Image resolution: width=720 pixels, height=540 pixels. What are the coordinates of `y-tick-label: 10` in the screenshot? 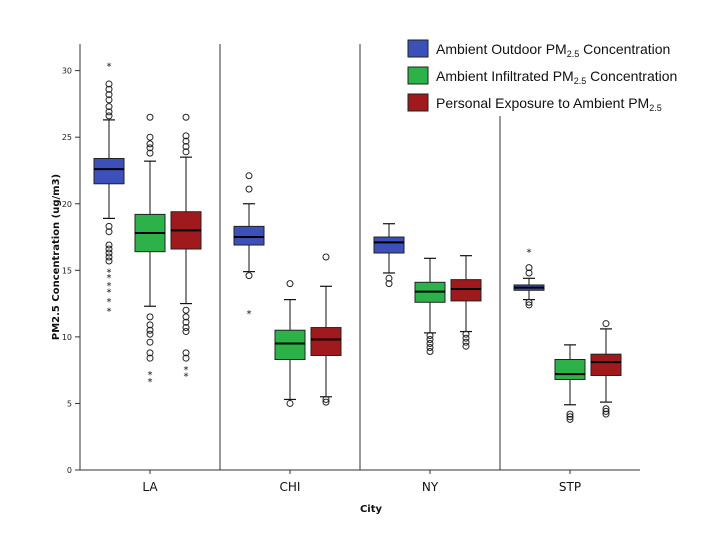 It's located at (67, 337).